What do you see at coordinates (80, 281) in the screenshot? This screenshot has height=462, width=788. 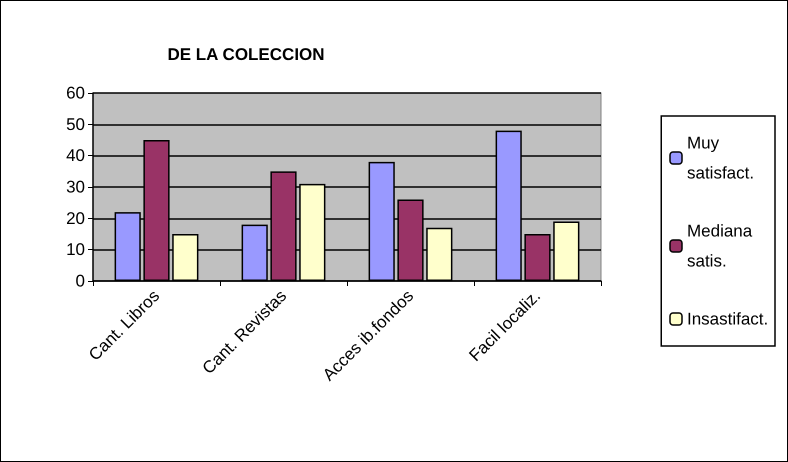 I see `y-tick-label: 0` at bounding box center [80, 281].